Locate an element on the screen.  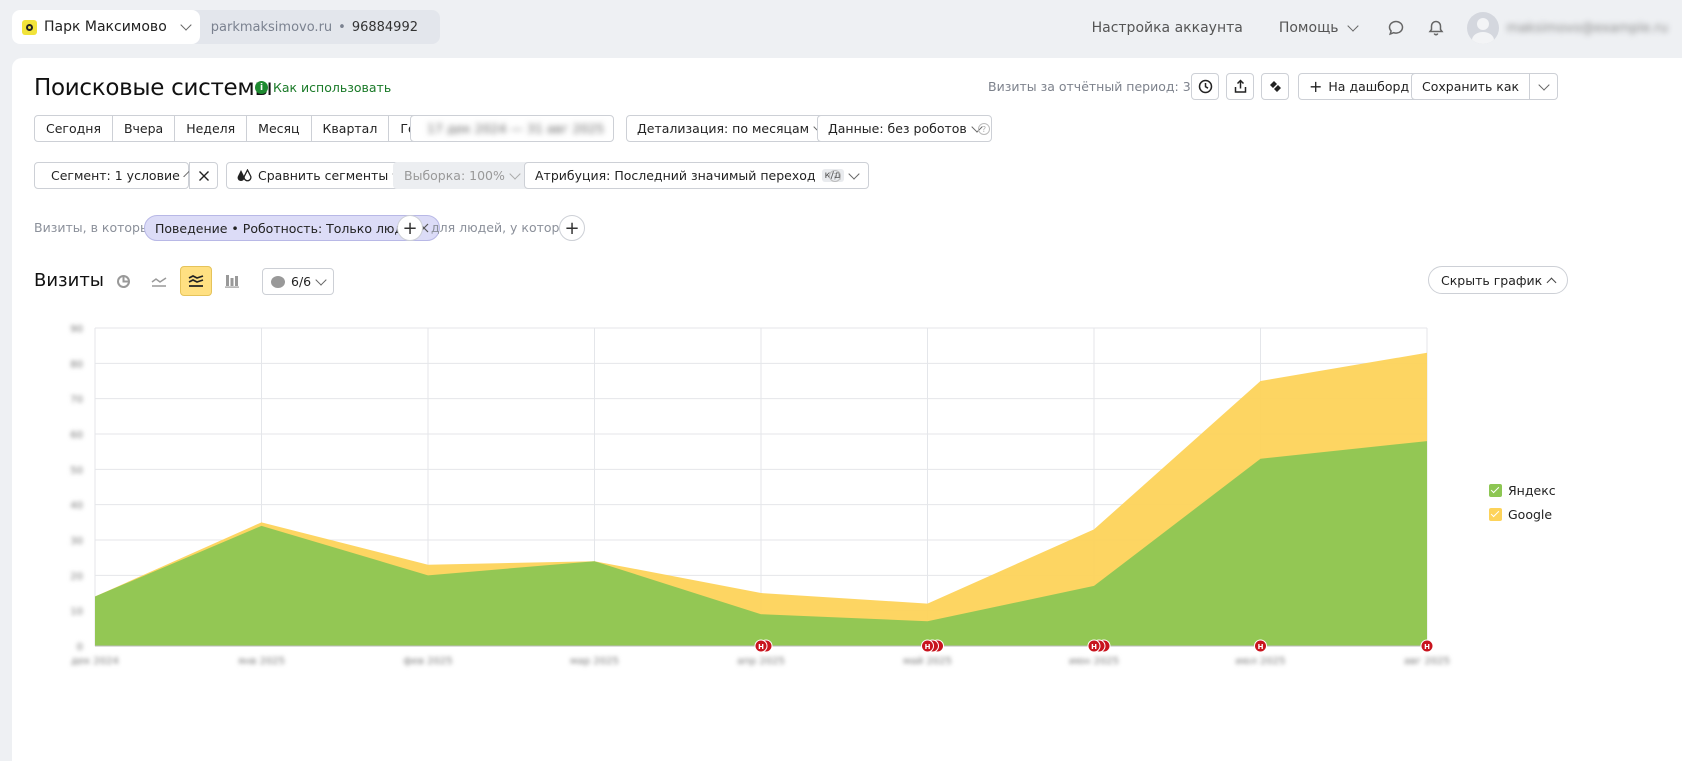
hide-chart-button: Скрыть график is located at coordinates (1498, 280).